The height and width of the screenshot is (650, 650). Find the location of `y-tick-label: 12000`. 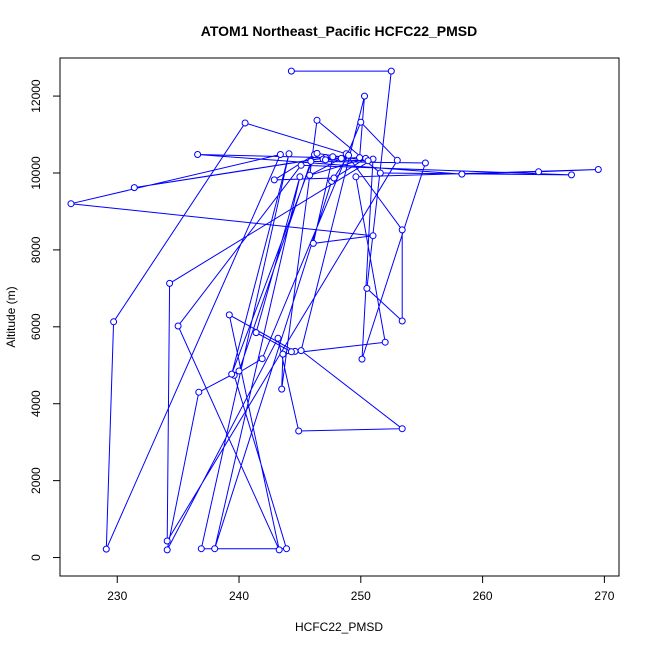

y-tick-label: 12000 is located at coordinates (36, 96).